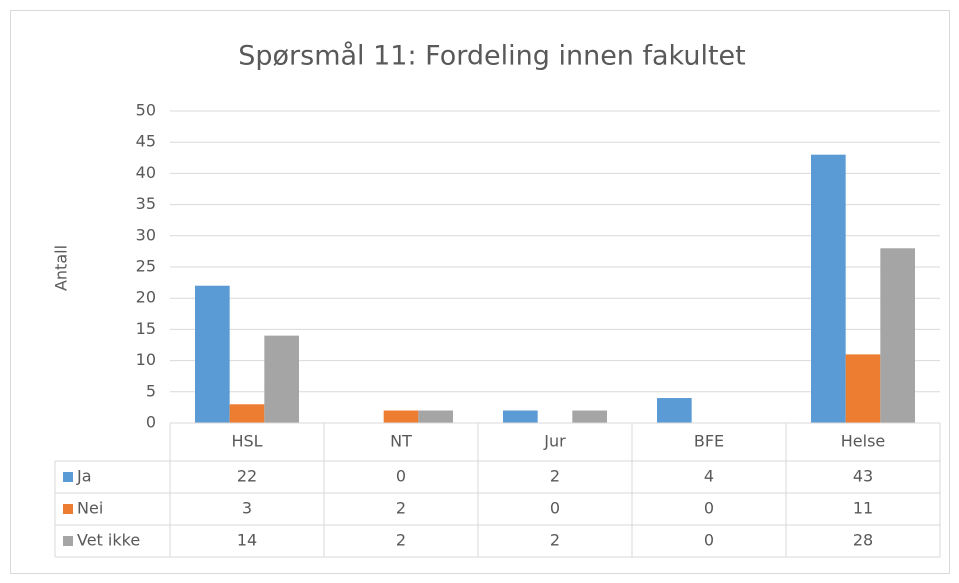  Describe the element at coordinates (492, 56) in the screenshot. I see `chart-title: Spørsmål 11: Fordeling innen fakultet` at that location.